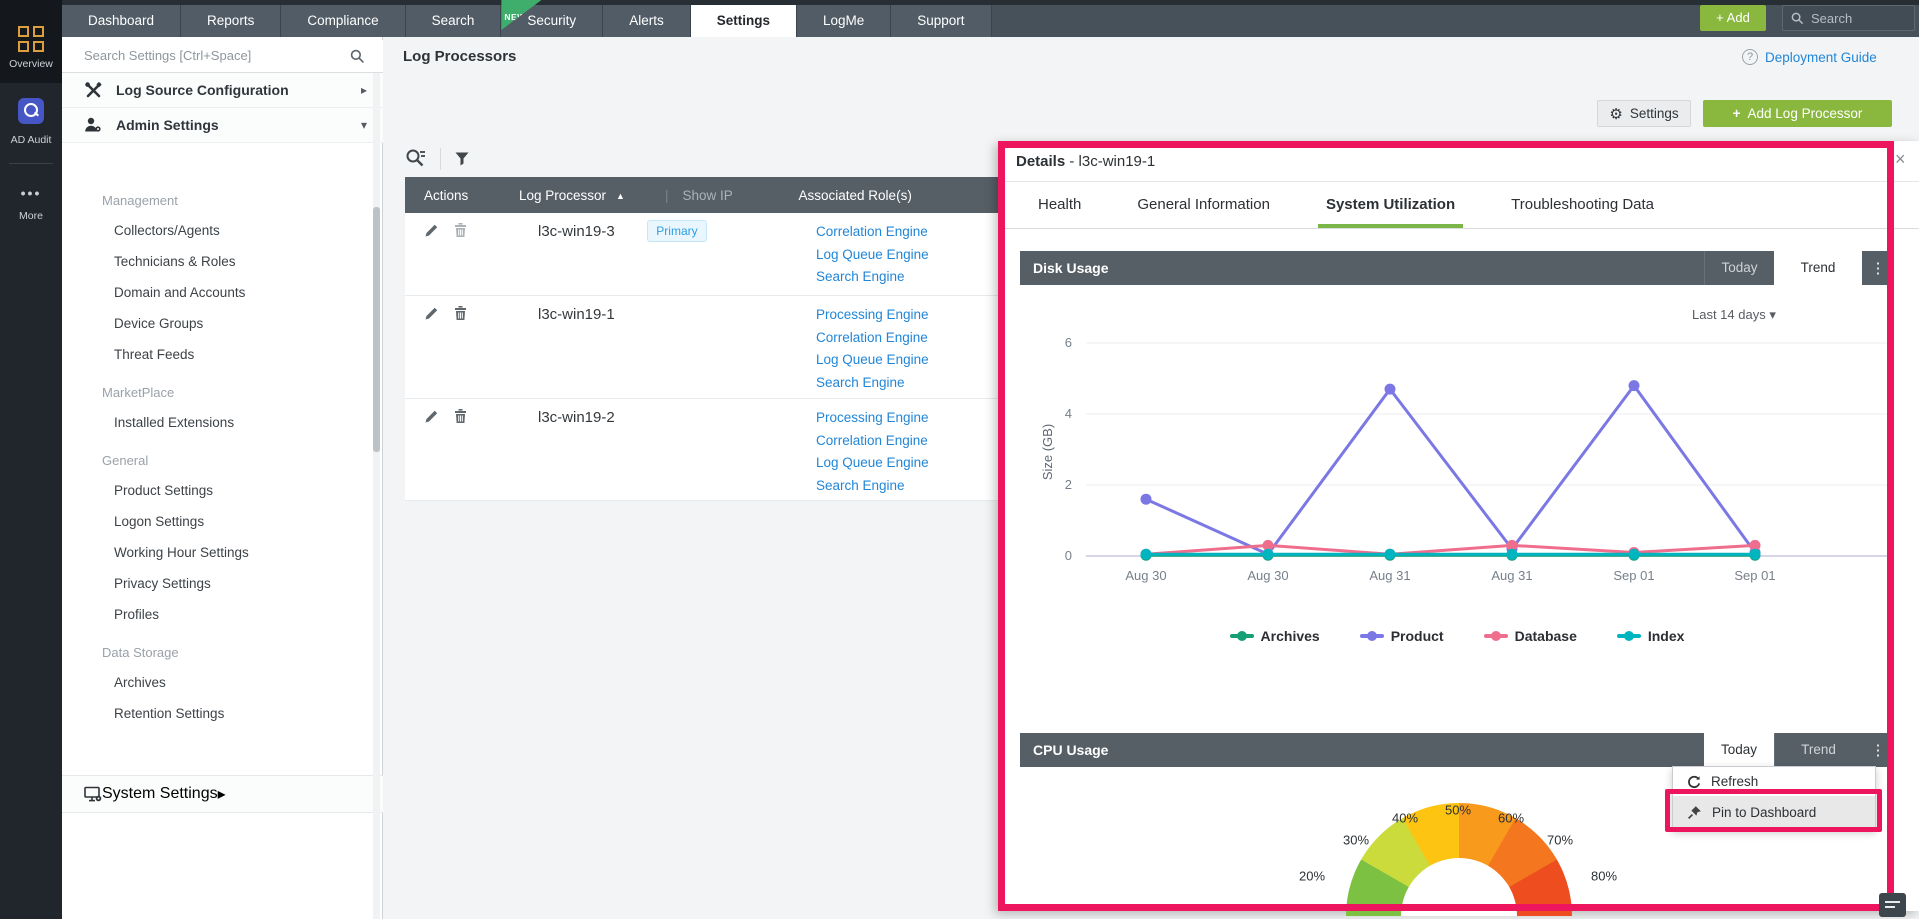  I want to click on deployment-guide-link: Deployment Guide, so click(1821, 57).